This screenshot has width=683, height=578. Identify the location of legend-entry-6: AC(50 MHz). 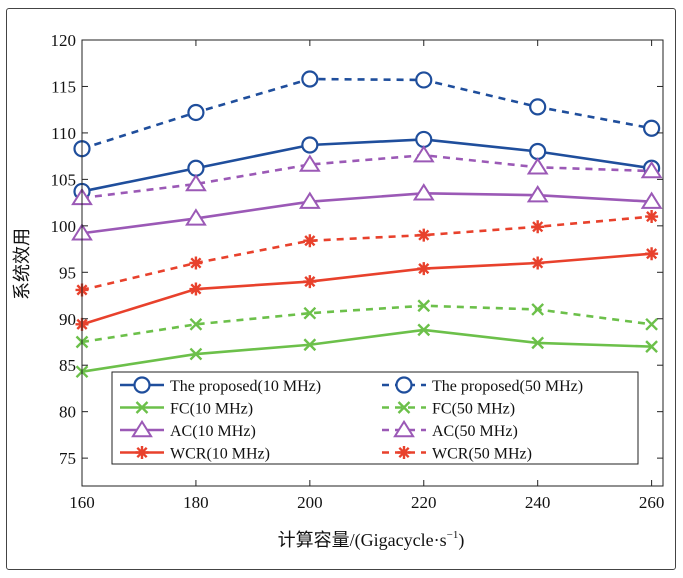
(450, 429).